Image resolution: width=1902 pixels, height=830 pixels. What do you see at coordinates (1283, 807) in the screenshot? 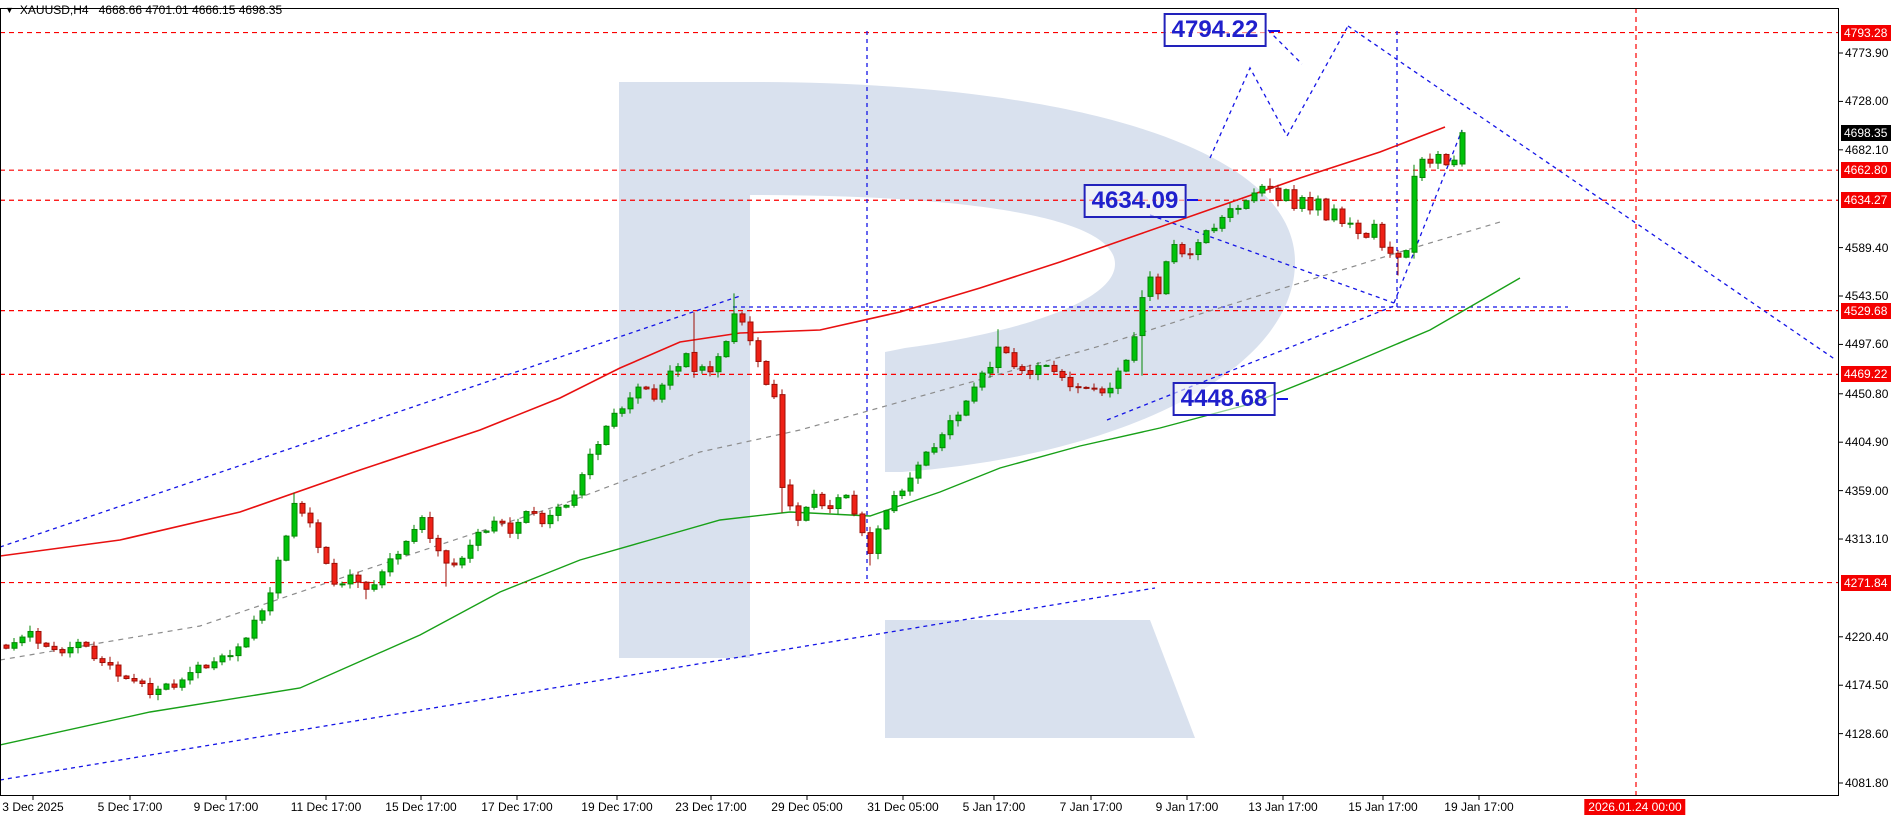
I see `time-tick-label: 13 Jan 17:00` at bounding box center [1283, 807].